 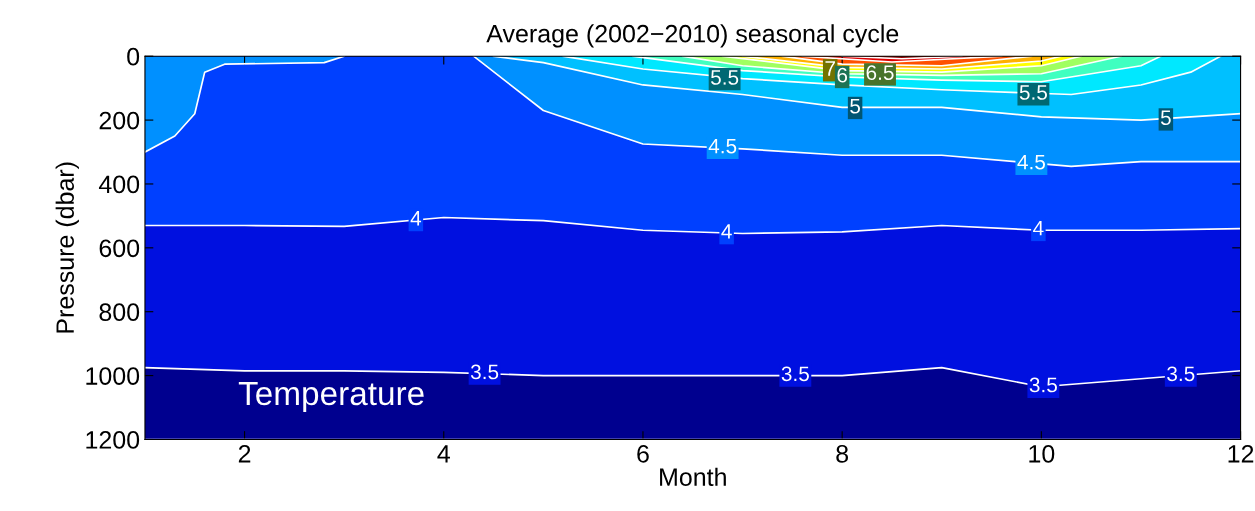 What do you see at coordinates (1042, 453) in the screenshot?
I see `x-tick-label: 10` at bounding box center [1042, 453].